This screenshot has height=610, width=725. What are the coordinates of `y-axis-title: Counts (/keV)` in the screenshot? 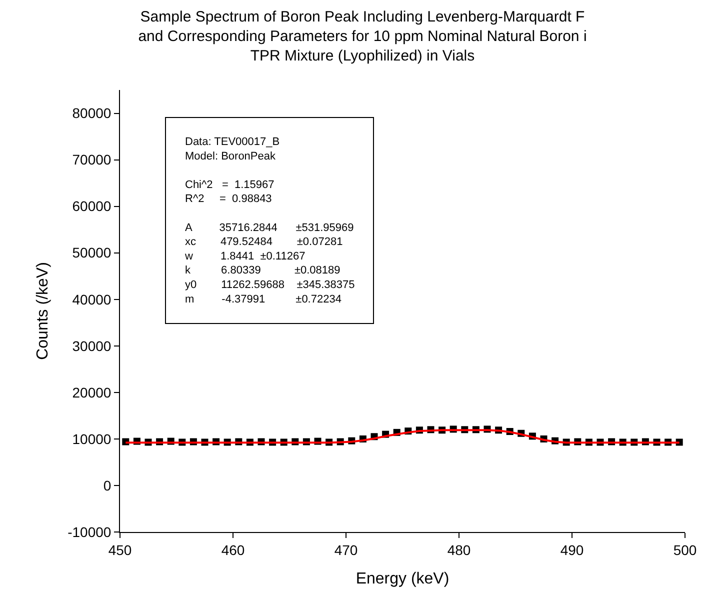 It's located at (43, 311).